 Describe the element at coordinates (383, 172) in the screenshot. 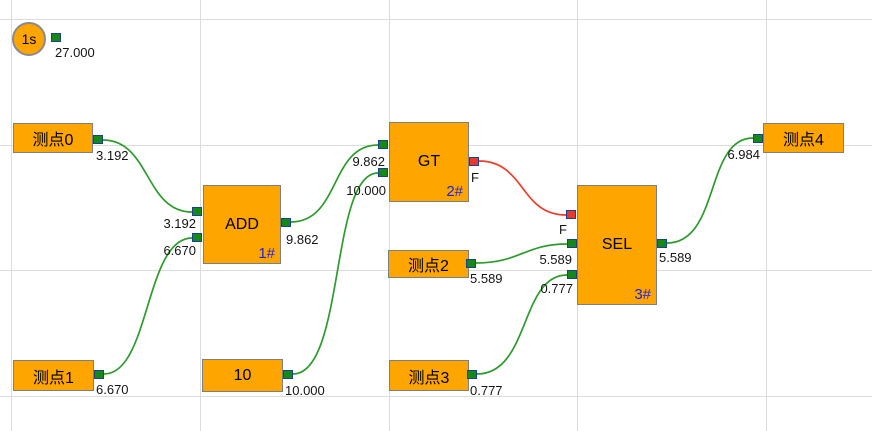

I see `gt-input2-port` at that location.